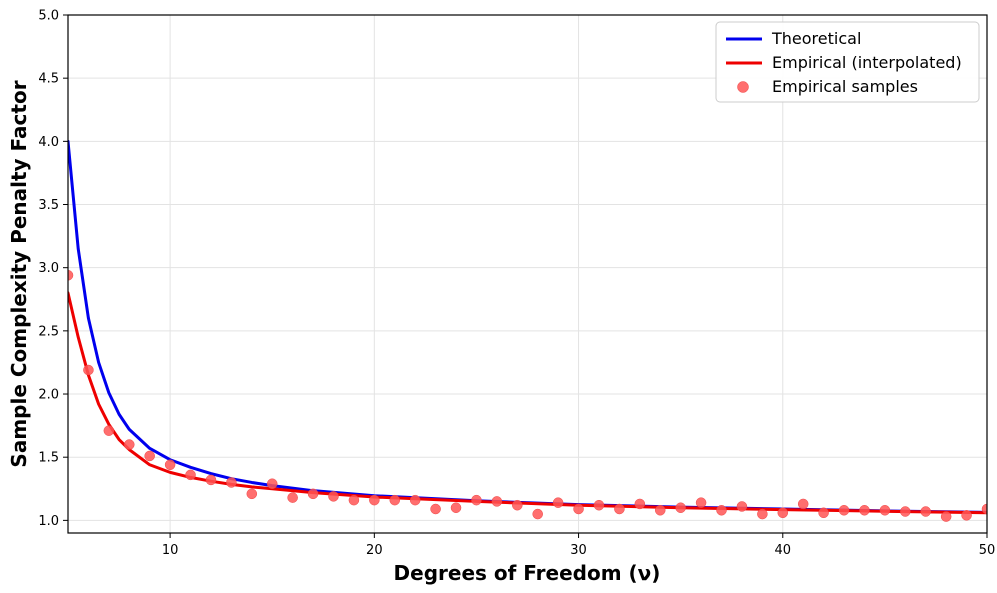  I want to click on legend-empirical-interpolated-label: Empirical (interpolated), so click(867, 62).